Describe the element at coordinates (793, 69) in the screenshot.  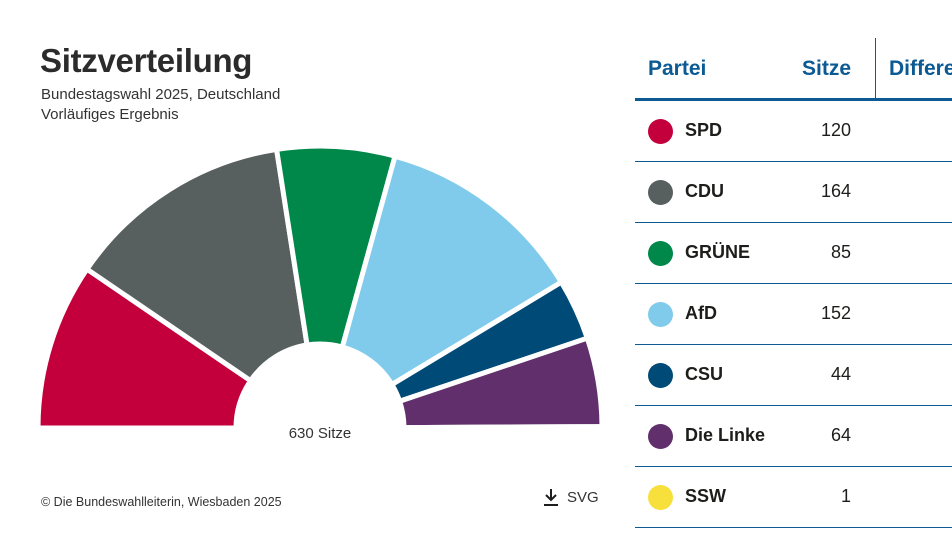
I see `table-header: Partei Sitze Differe` at that location.